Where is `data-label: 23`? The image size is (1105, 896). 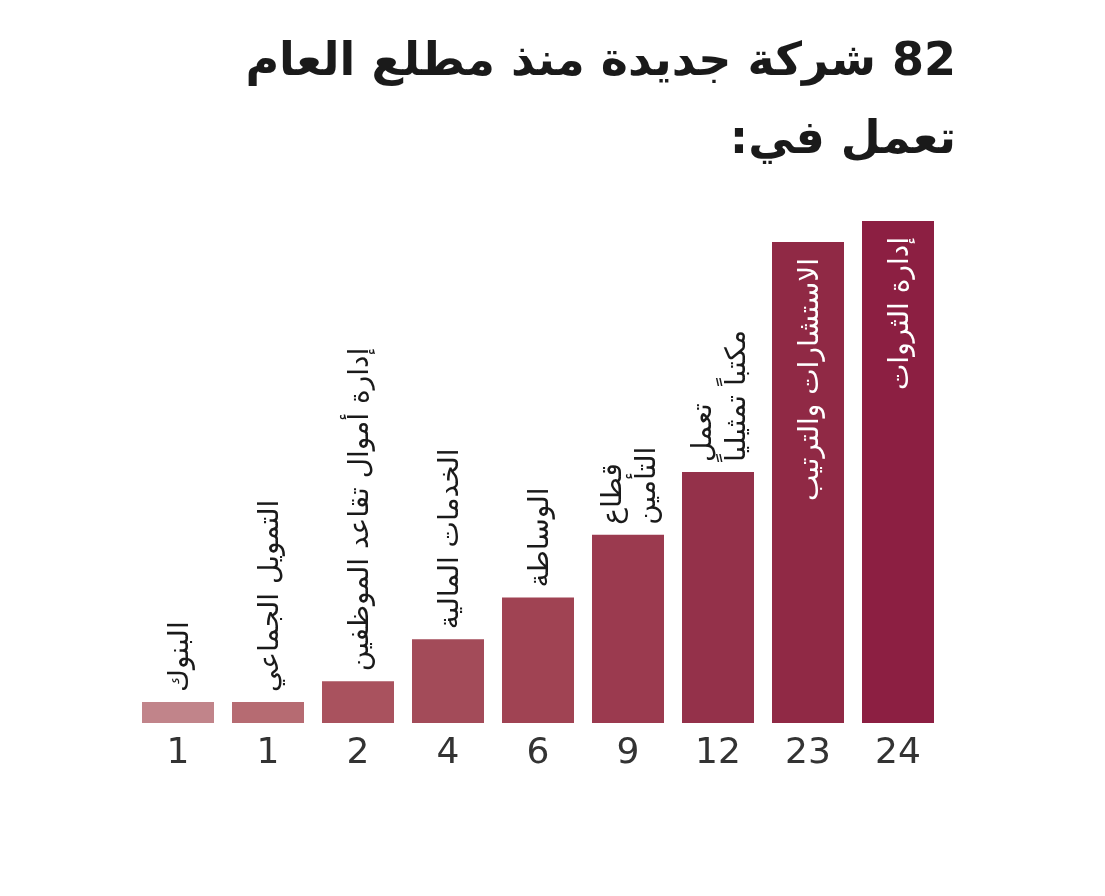
data-label: 23 is located at coordinates (808, 750).